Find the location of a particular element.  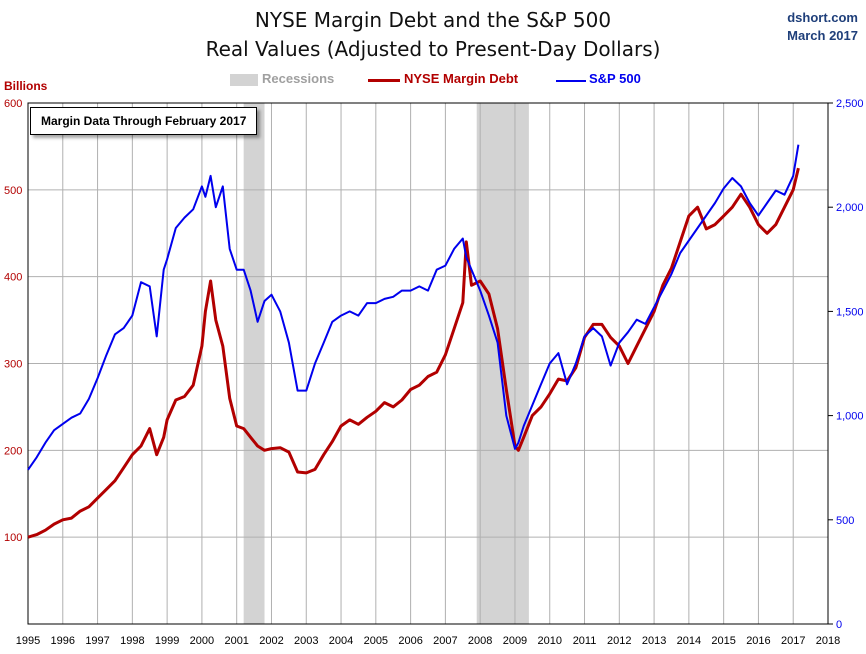

y-right-tick-label: 500 is located at coordinates (845, 521).